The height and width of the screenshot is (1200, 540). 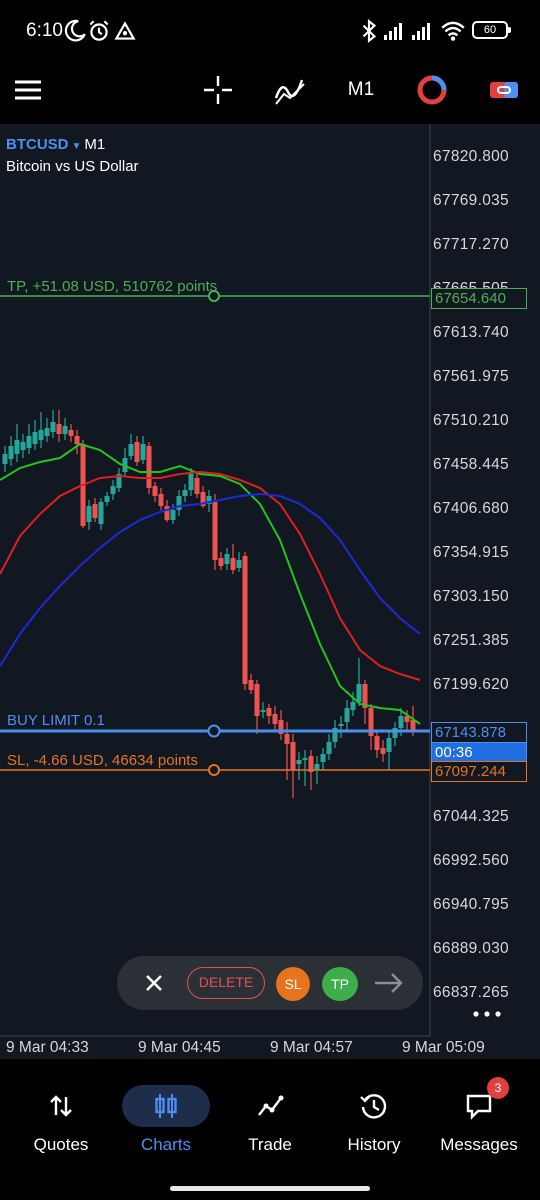 What do you see at coordinates (102, 760) in the screenshot?
I see `sl-line-label: SL, -4.66 USD, 46634 points` at bounding box center [102, 760].